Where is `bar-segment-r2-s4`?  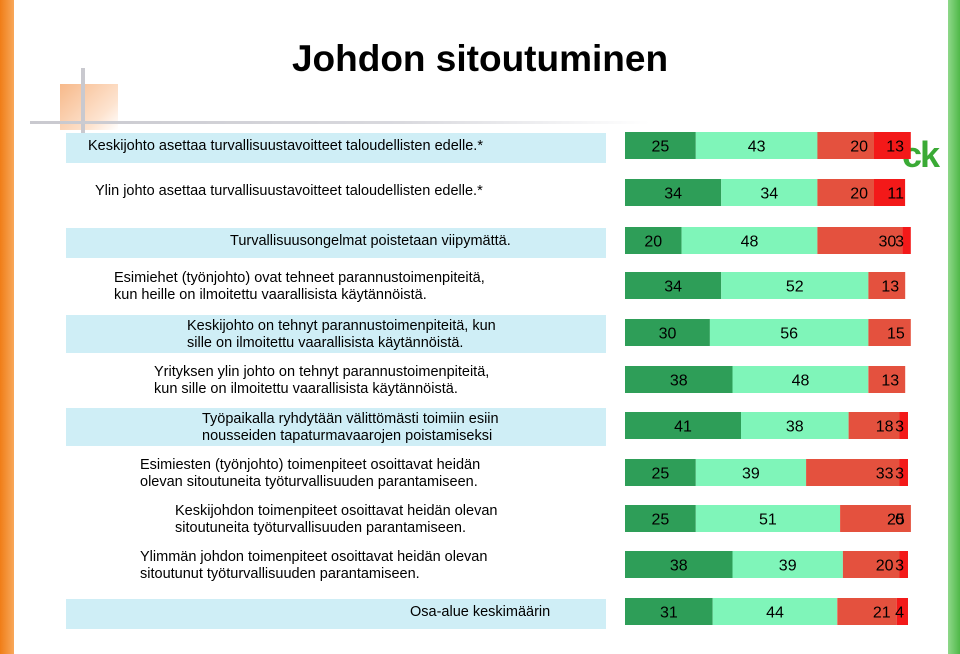 bar-segment-r2-s4 is located at coordinates (890, 192).